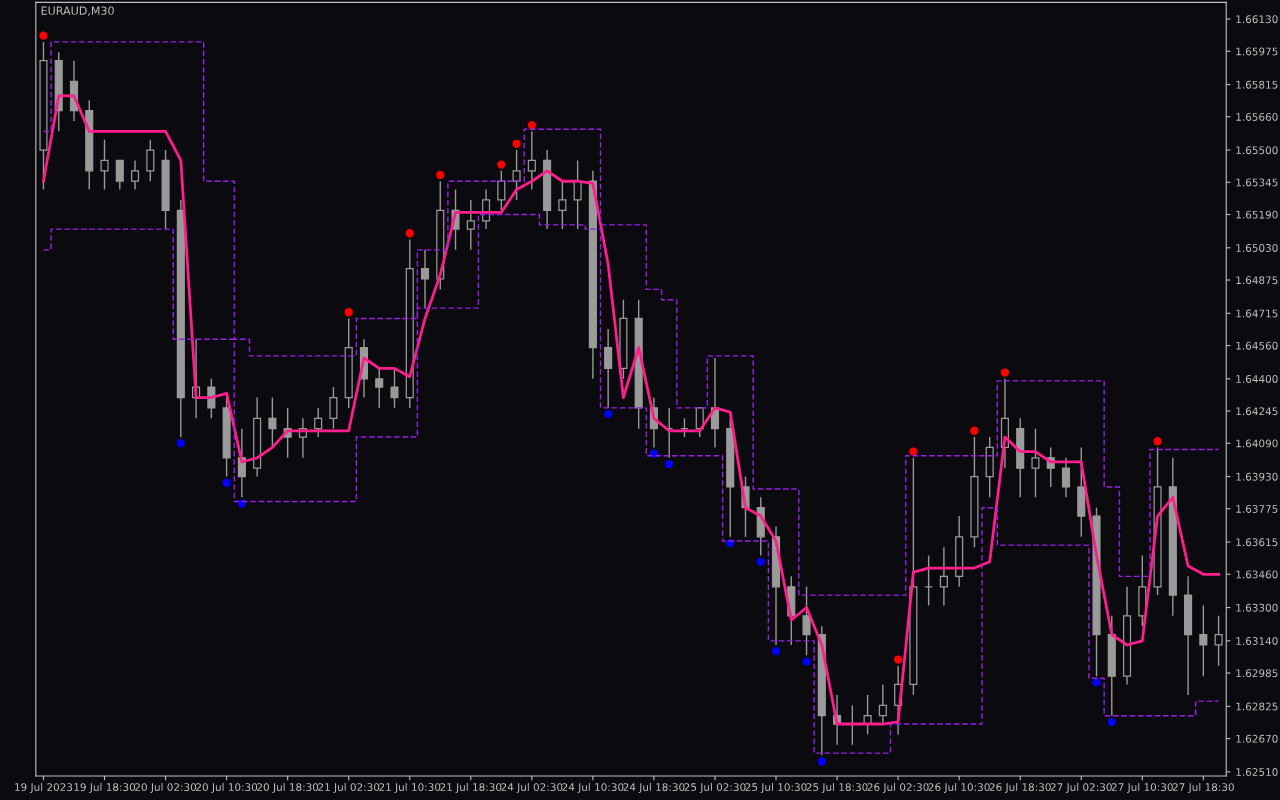  What do you see at coordinates (1257, 772) in the screenshot?
I see `y-tick-label: 1.62510` at bounding box center [1257, 772].